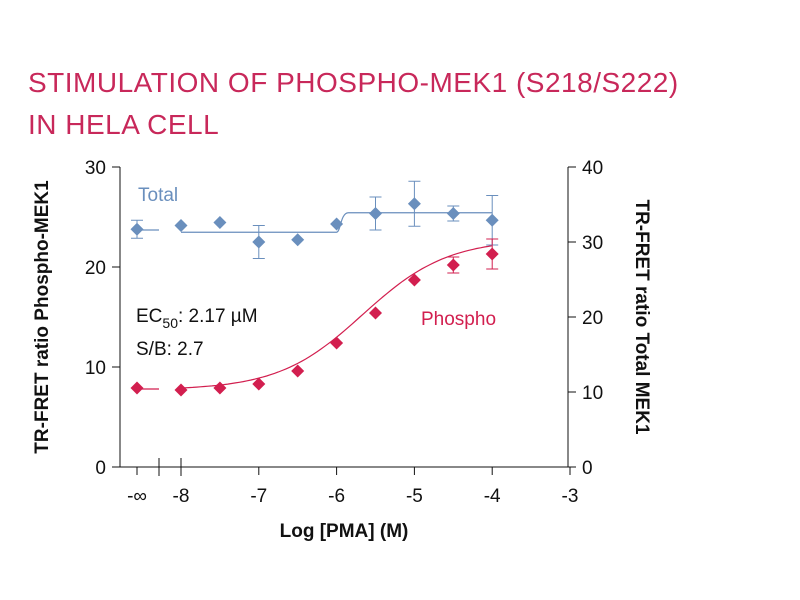 The image size is (800, 600). Describe the element at coordinates (100, 468) in the screenshot. I see `y-left-tick-label: 0` at that location.